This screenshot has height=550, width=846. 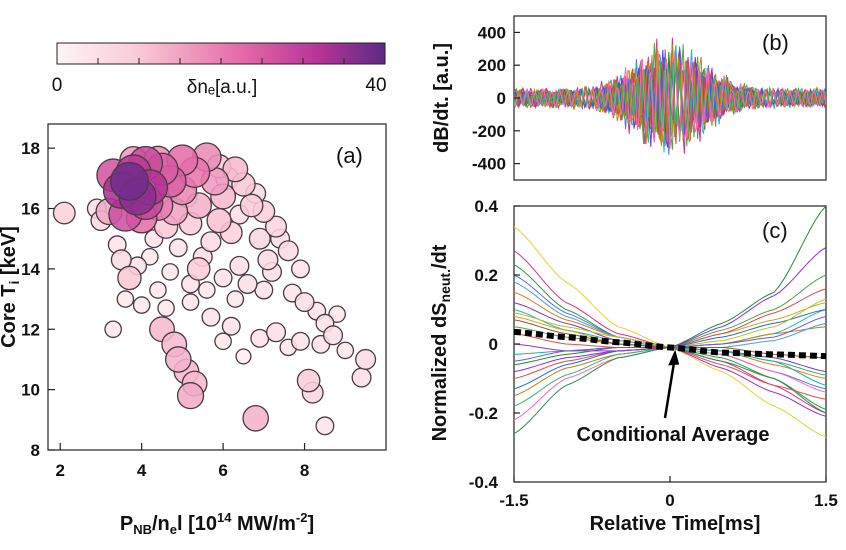 I want to click on panel-c-ylabel: Normalized dSneut./dt, so click(x=441, y=342).